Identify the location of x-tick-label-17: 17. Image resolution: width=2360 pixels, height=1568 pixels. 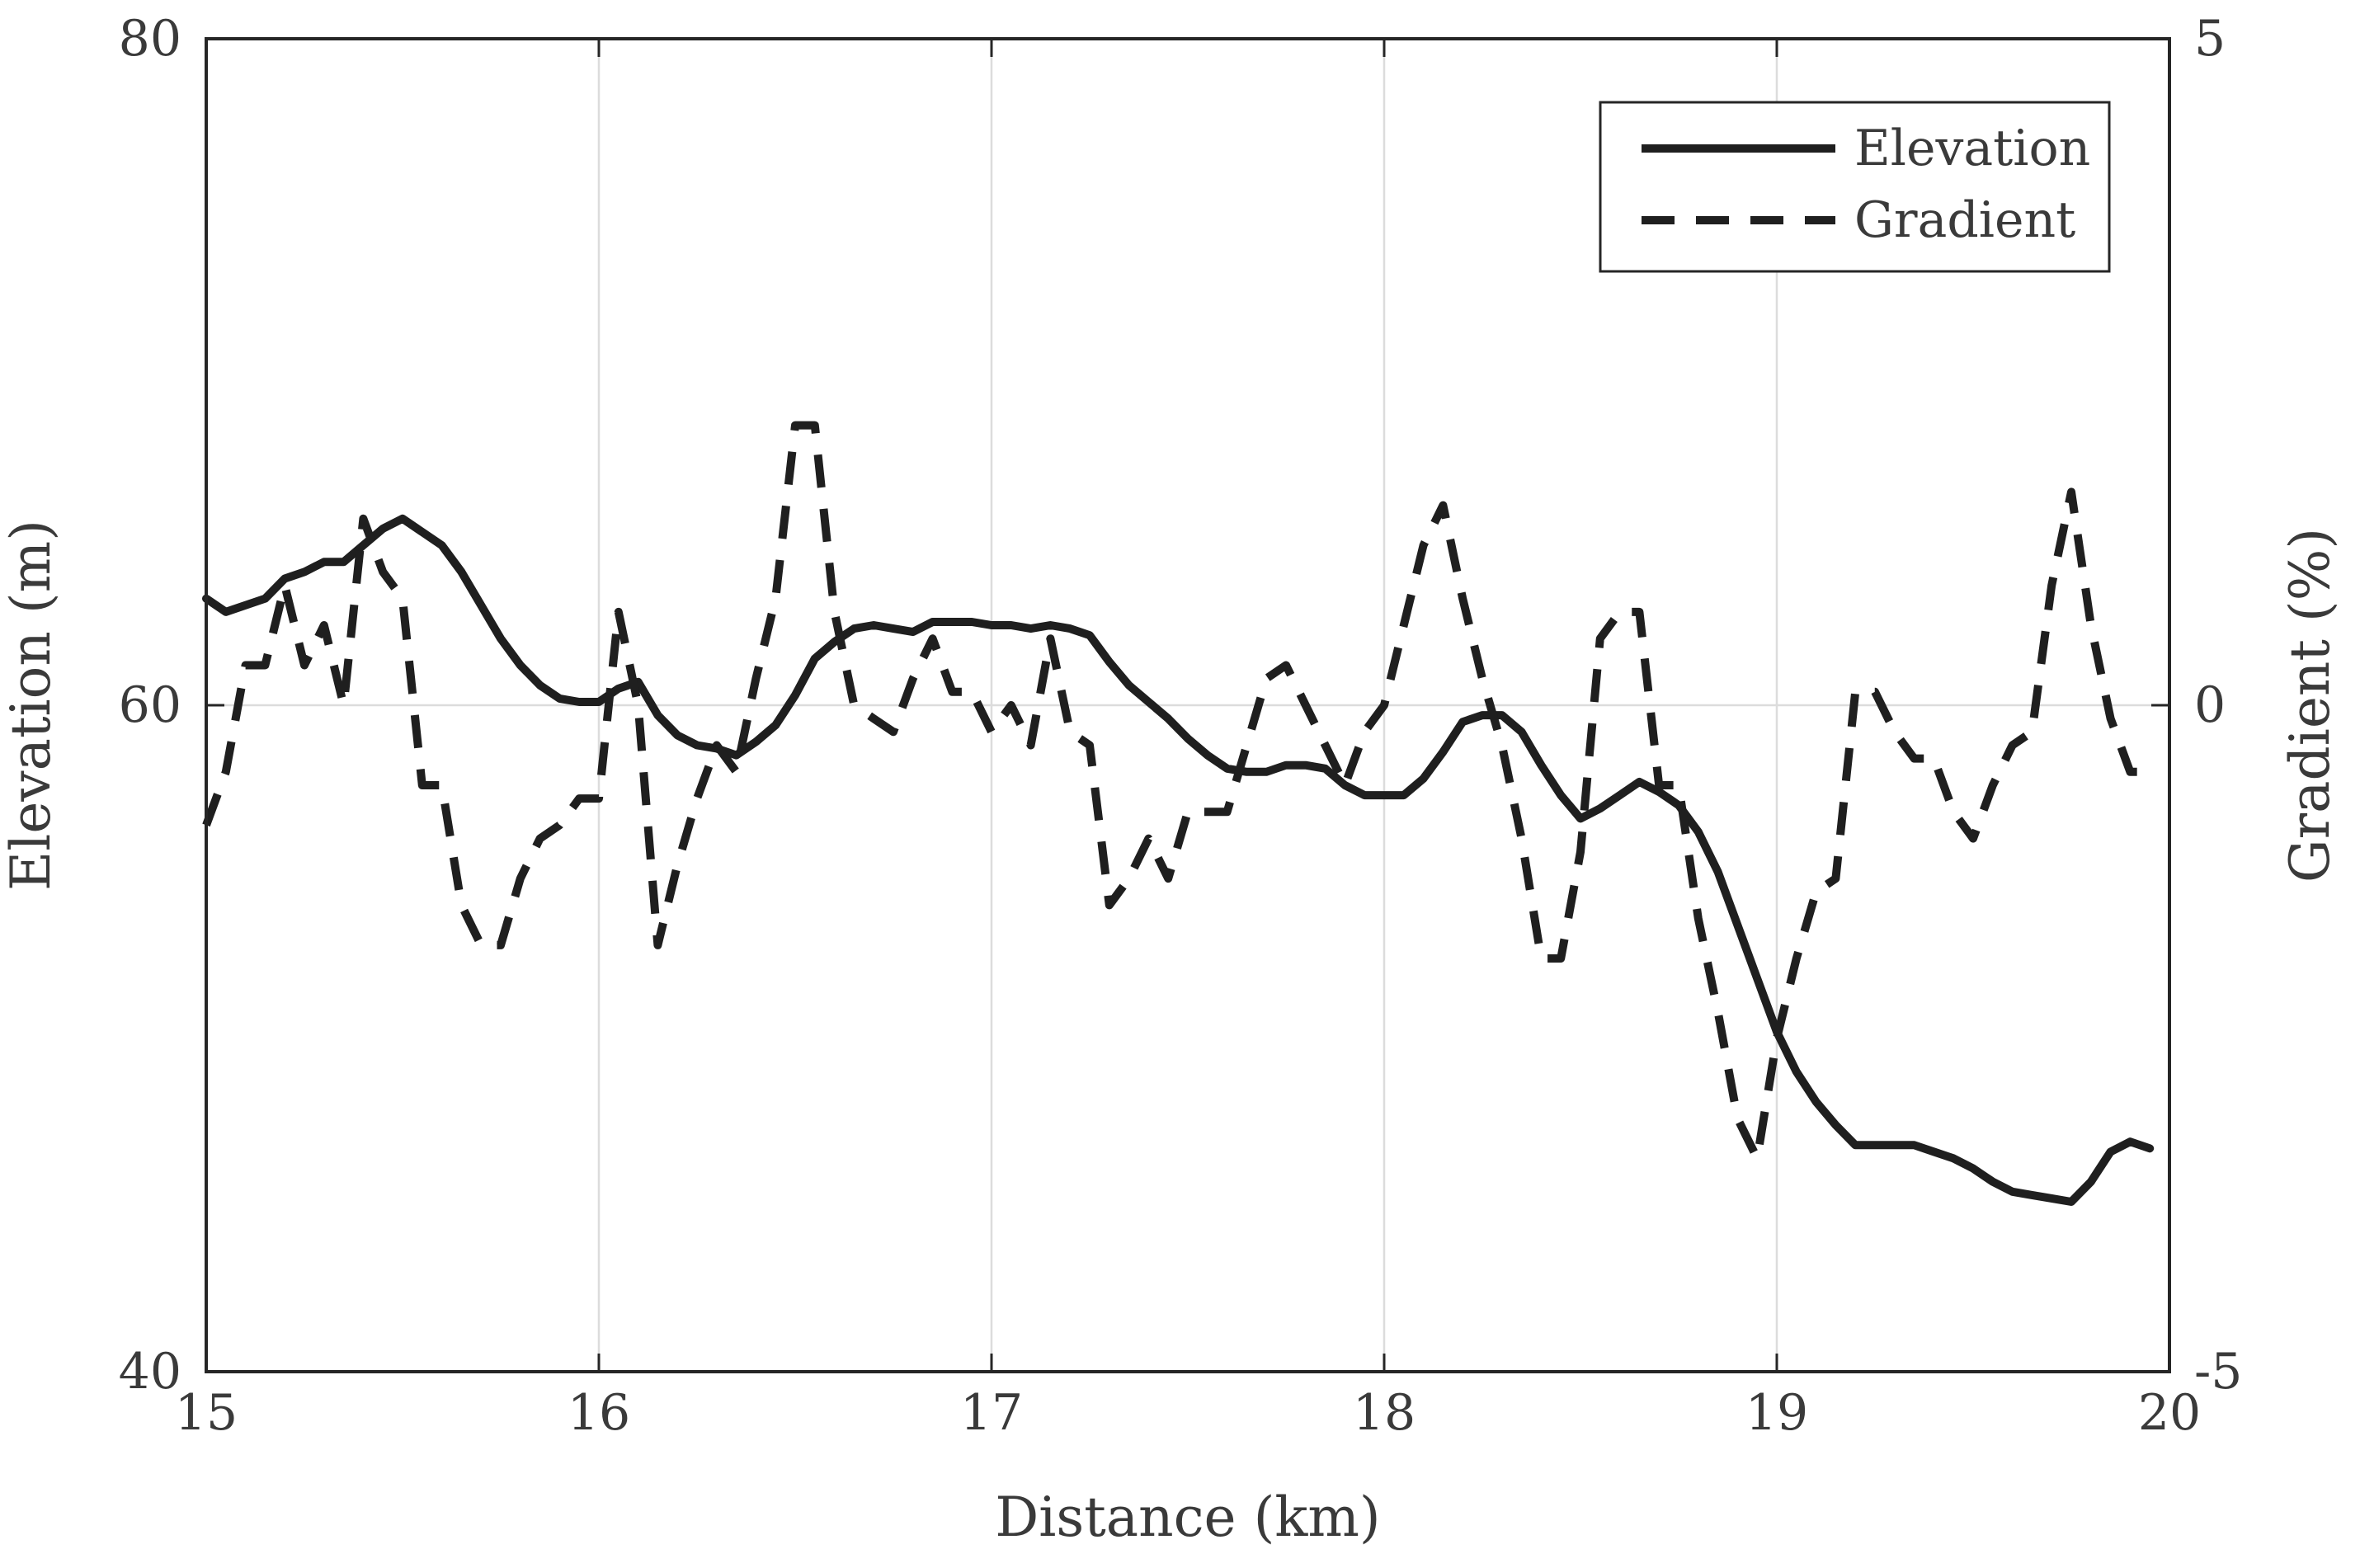
(991, 1413).